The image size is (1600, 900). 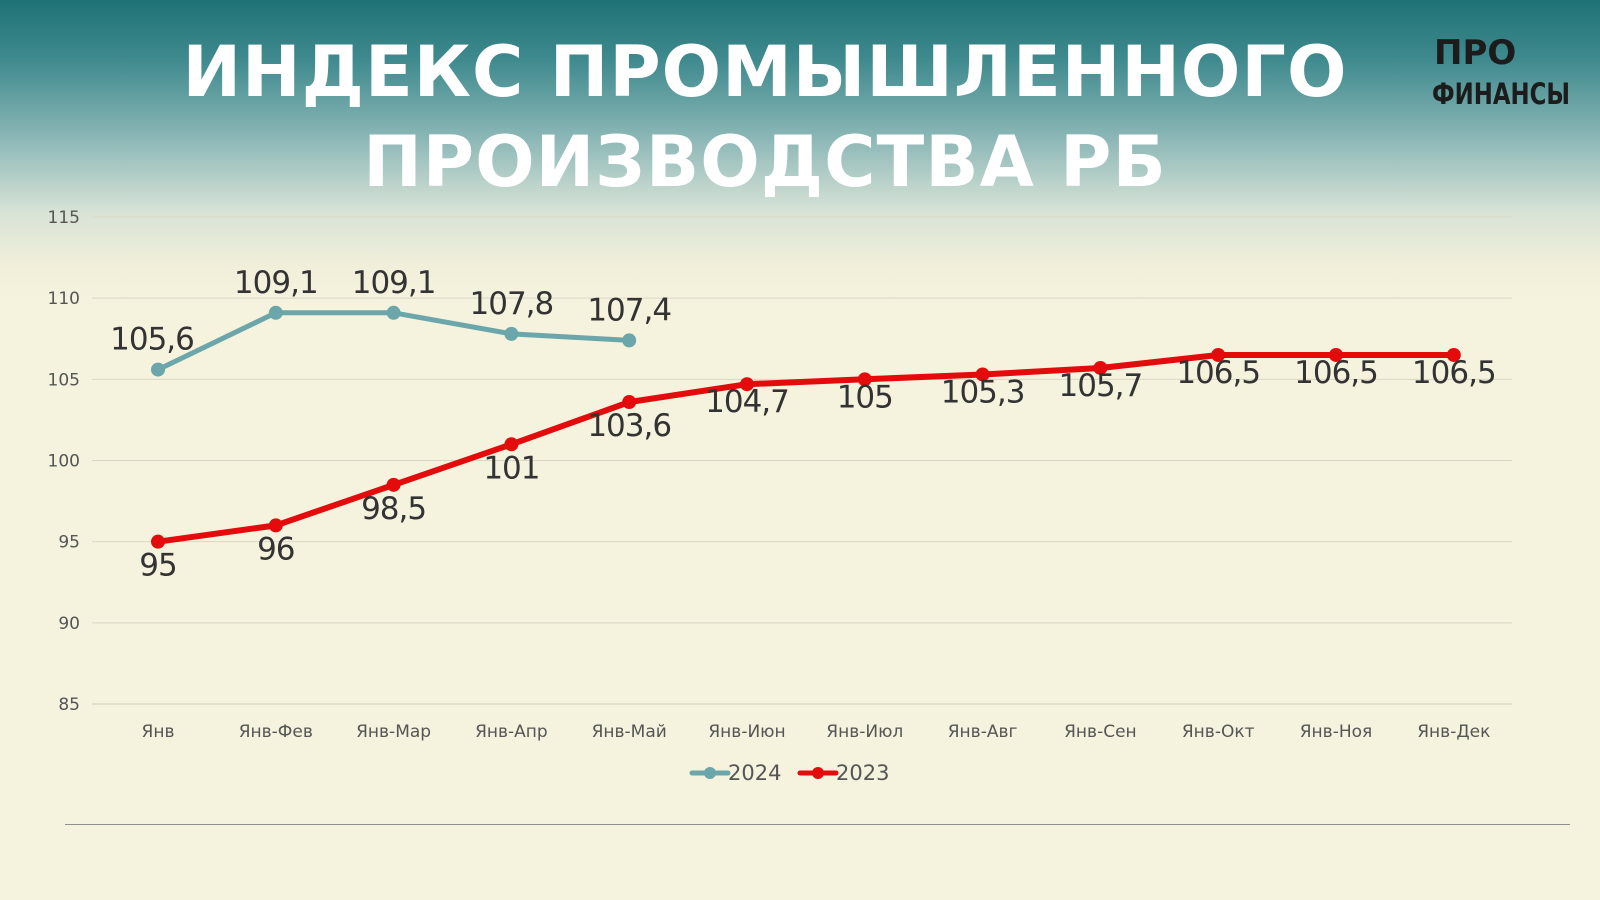 What do you see at coordinates (69, 543) in the screenshot?
I see `y-tick-label: 95` at bounding box center [69, 543].